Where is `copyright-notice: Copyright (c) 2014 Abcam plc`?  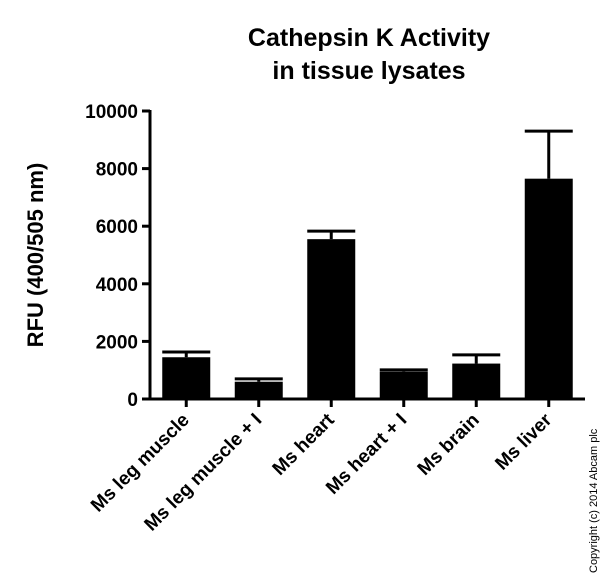
copyright-notice: Copyright (c) 2014 Abcam plc is located at coordinates (594, 500).